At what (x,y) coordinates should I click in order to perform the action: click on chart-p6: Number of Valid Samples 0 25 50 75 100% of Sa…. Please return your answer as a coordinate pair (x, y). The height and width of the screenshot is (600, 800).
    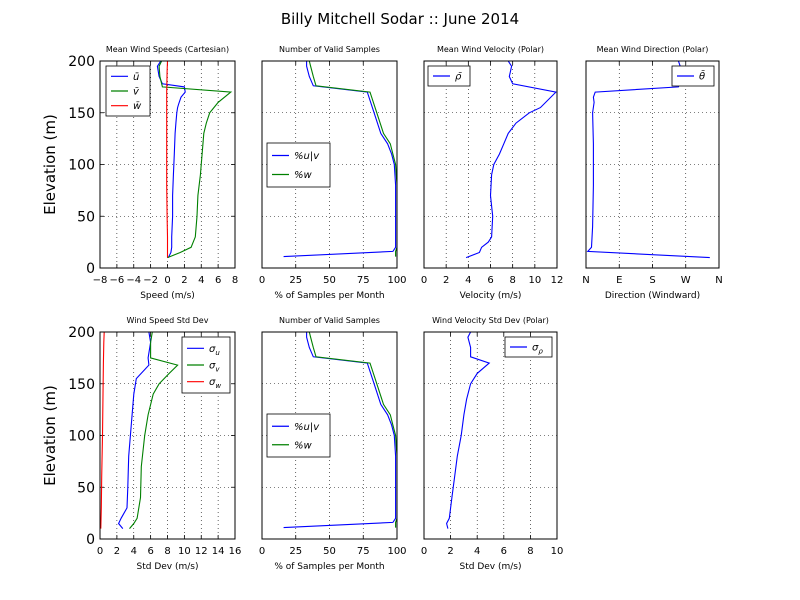
    Looking at the image, I should click on (333, 444).